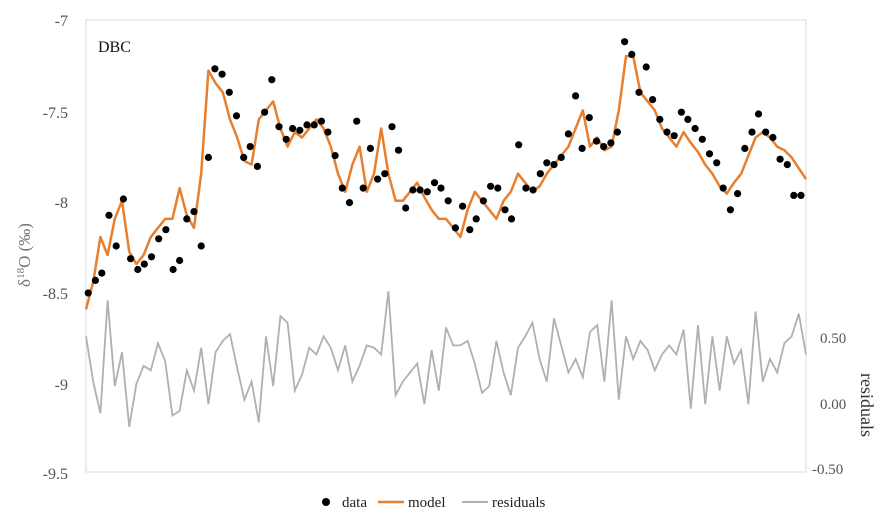 This screenshot has width=881, height=511. Describe the element at coordinates (55, 294) in the screenshot. I see `y-tick-label: -8.5` at that location.